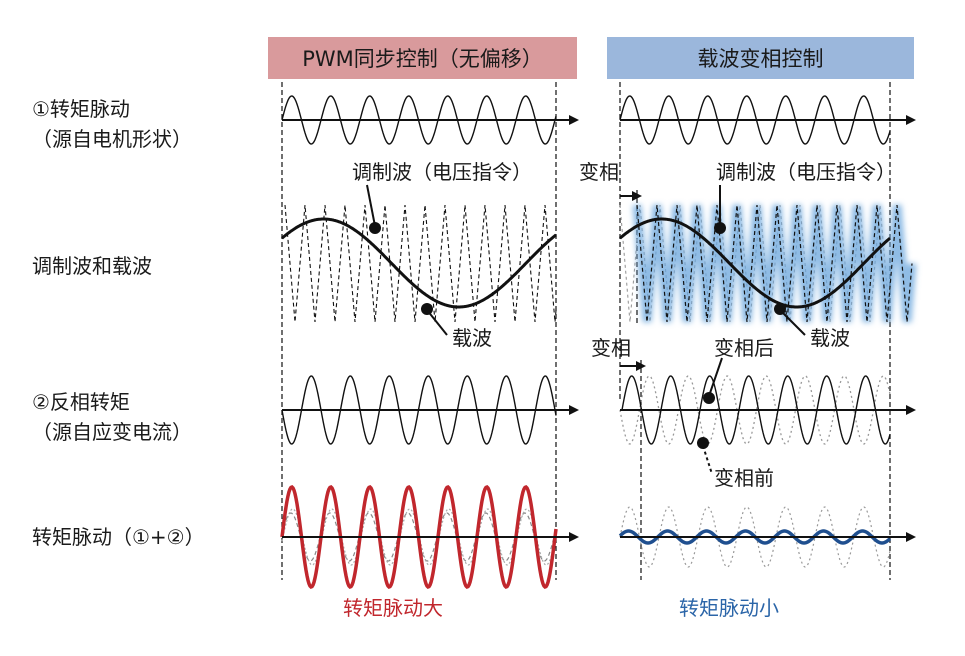 The height and width of the screenshot is (656, 965). What do you see at coordinates (375, 228) in the screenshot?
I see `dot-modulation-left` at bounding box center [375, 228].